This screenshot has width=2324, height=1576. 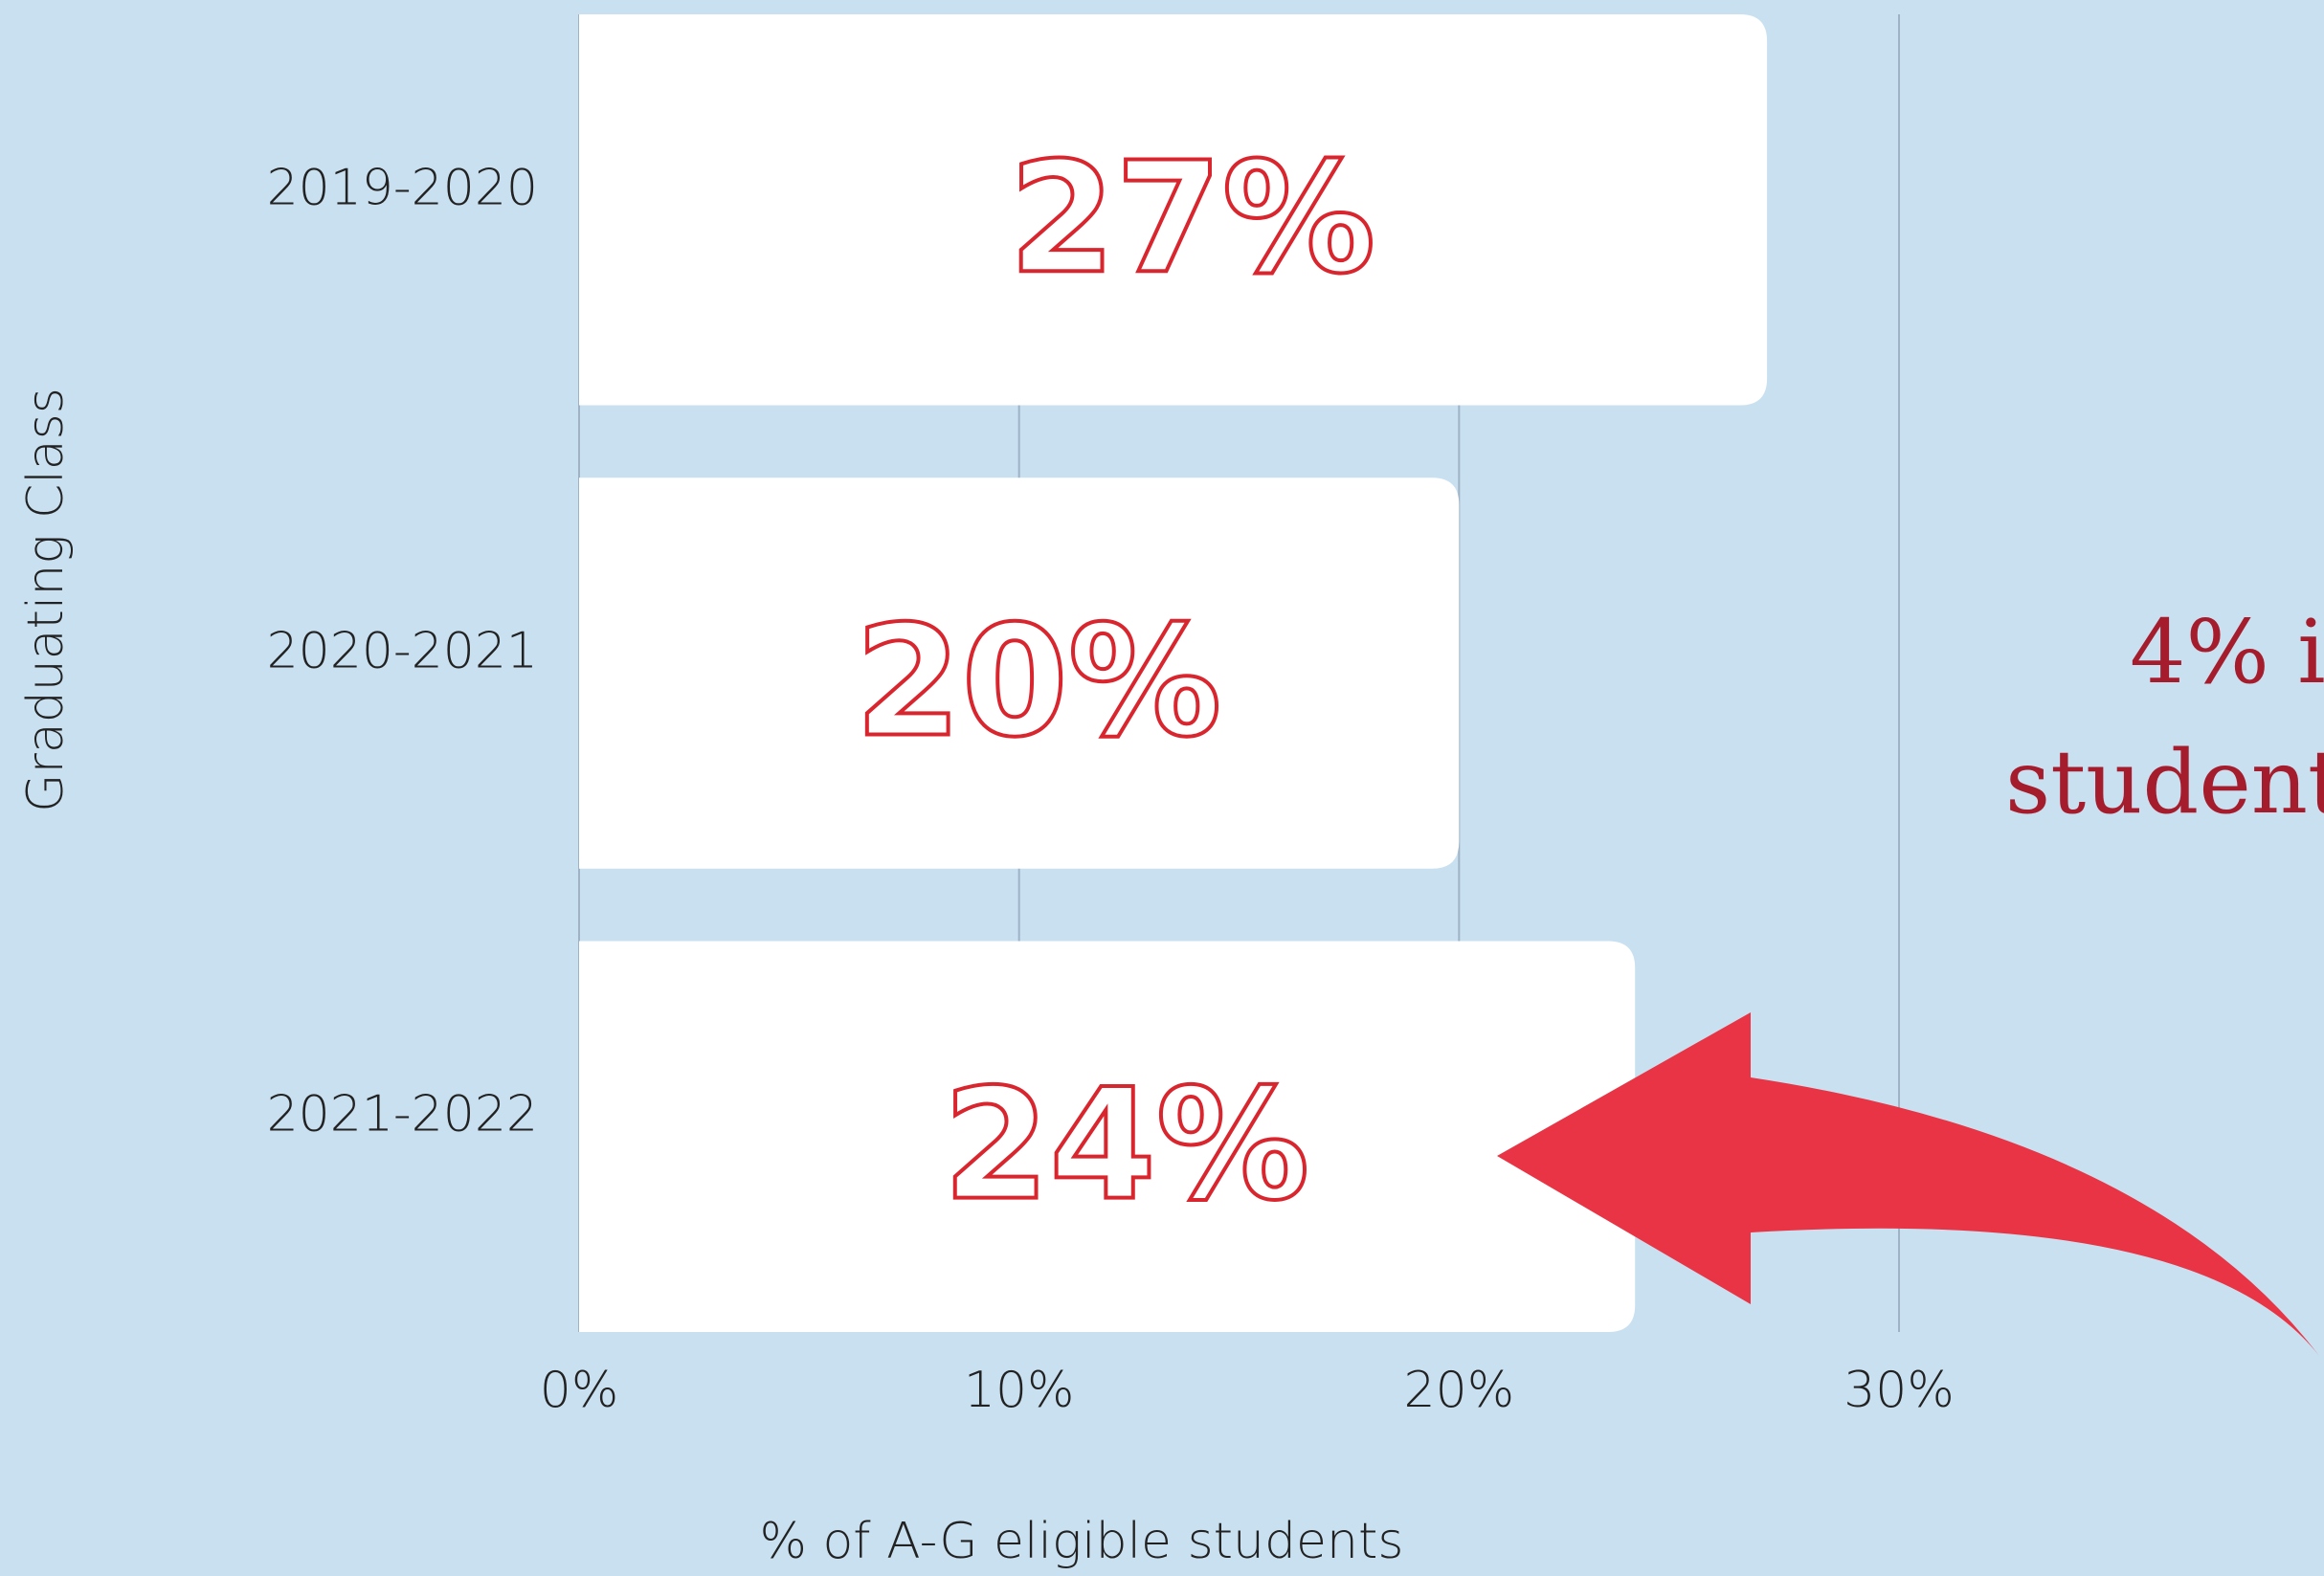 What do you see at coordinates (402, 187) in the screenshot?
I see `y-tick-label: 2019-2020` at bounding box center [402, 187].